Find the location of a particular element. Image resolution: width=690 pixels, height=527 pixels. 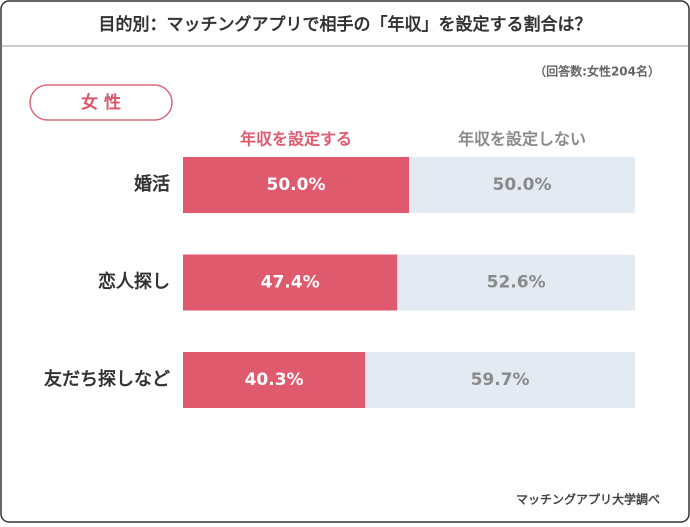

value-label: 52.6% is located at coordinates (516, 283).